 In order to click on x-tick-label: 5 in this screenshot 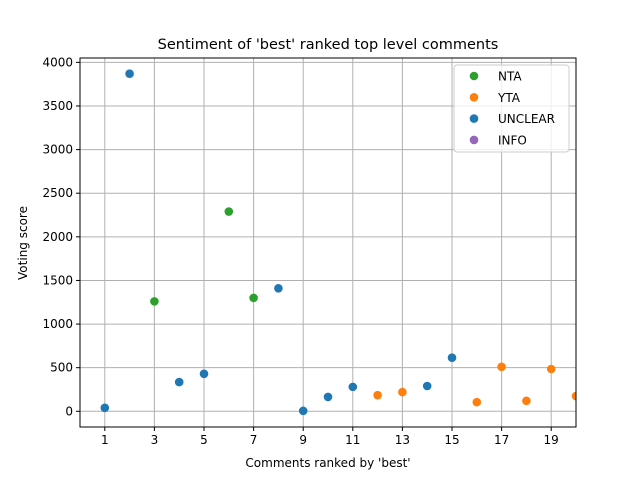, I will do `click(204, 440)`.